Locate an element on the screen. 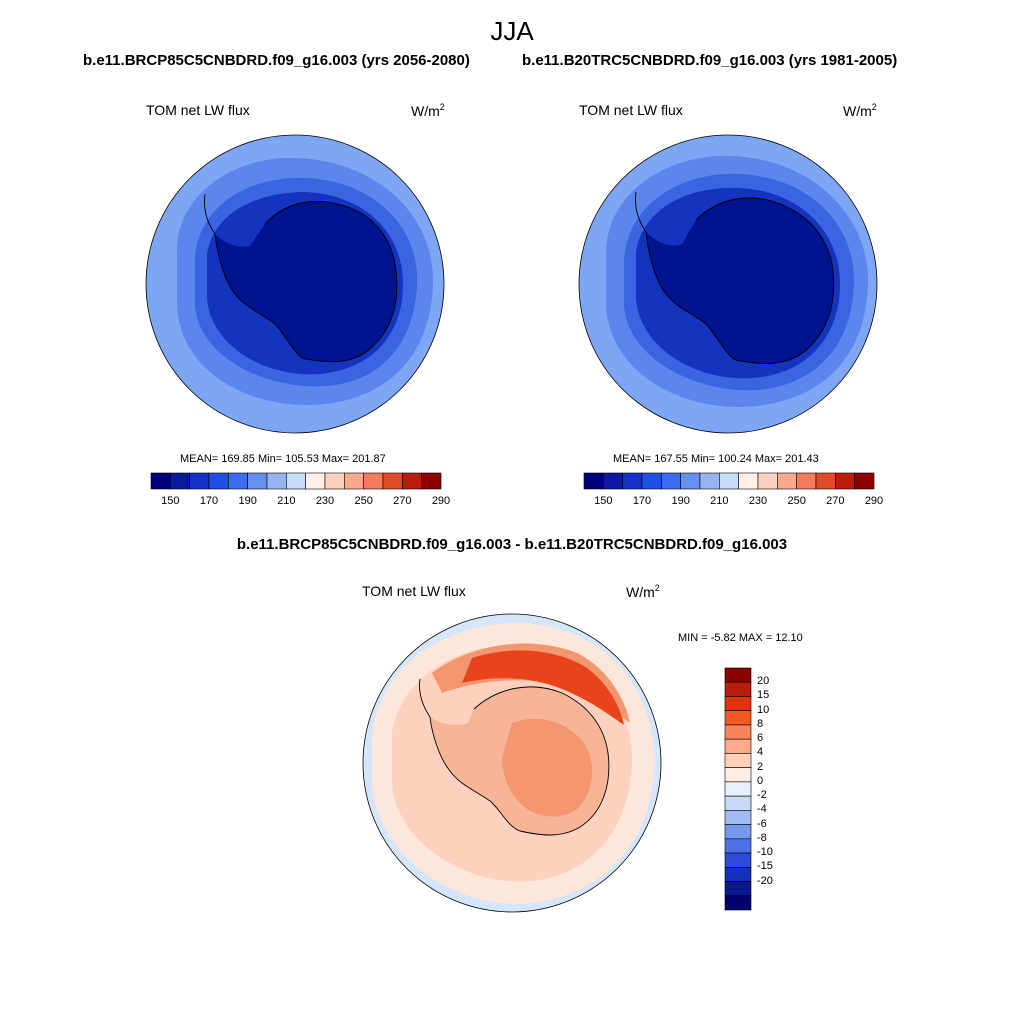 The width and height of the screenshot is (1024, 1024). diff-polar-map is located at coordinates (512, 763).